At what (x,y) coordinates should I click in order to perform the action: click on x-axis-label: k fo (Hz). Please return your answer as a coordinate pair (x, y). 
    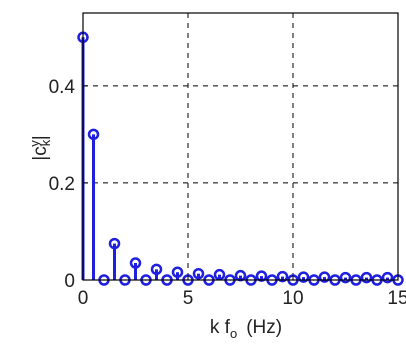
    Looking at the image, I should click on (246, 329).